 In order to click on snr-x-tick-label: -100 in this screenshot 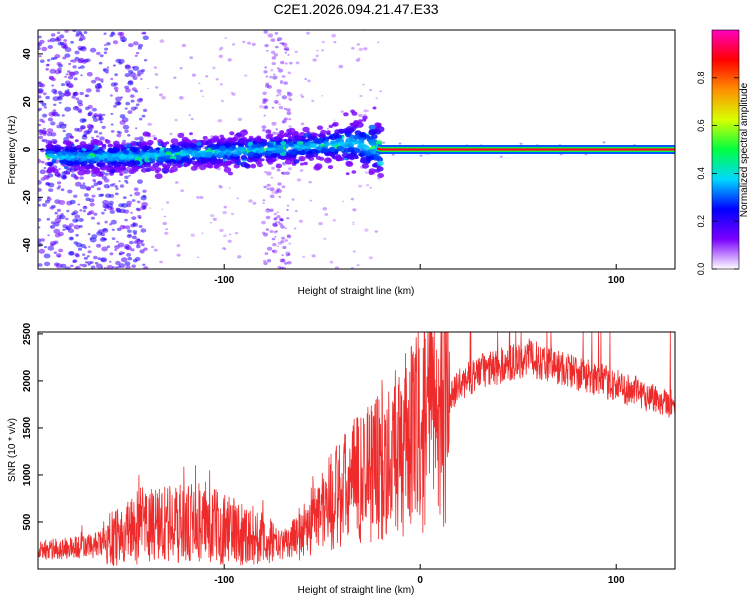, I will do `click(224, 580)`.